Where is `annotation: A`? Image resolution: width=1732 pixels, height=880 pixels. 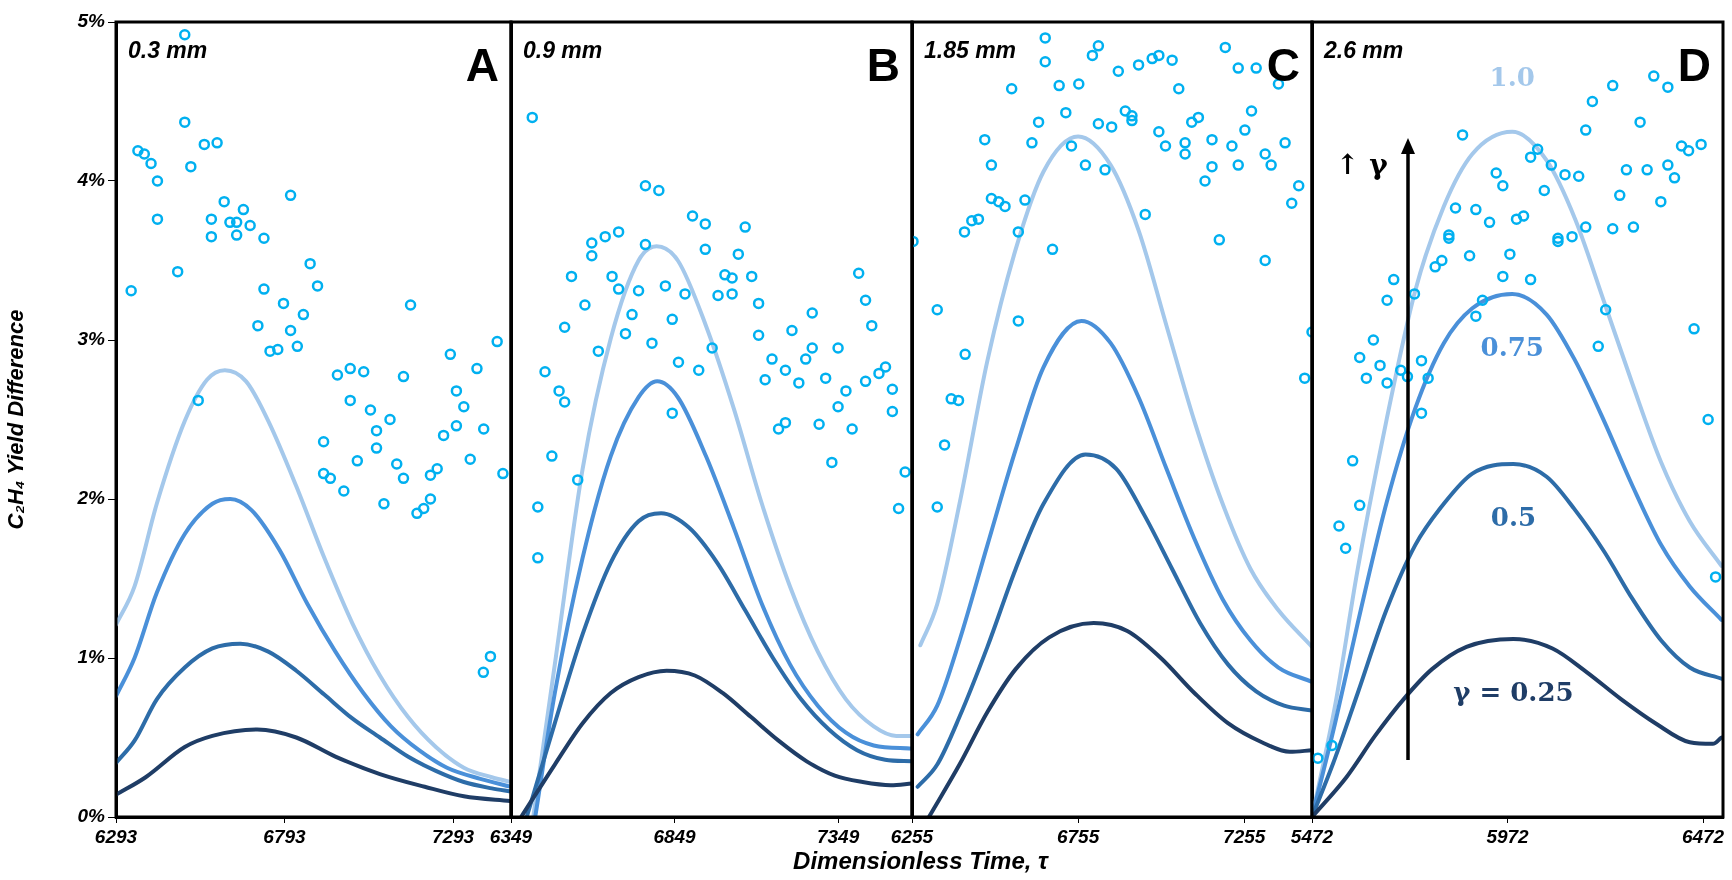 annotation: A is located at coordinates (482, 64).